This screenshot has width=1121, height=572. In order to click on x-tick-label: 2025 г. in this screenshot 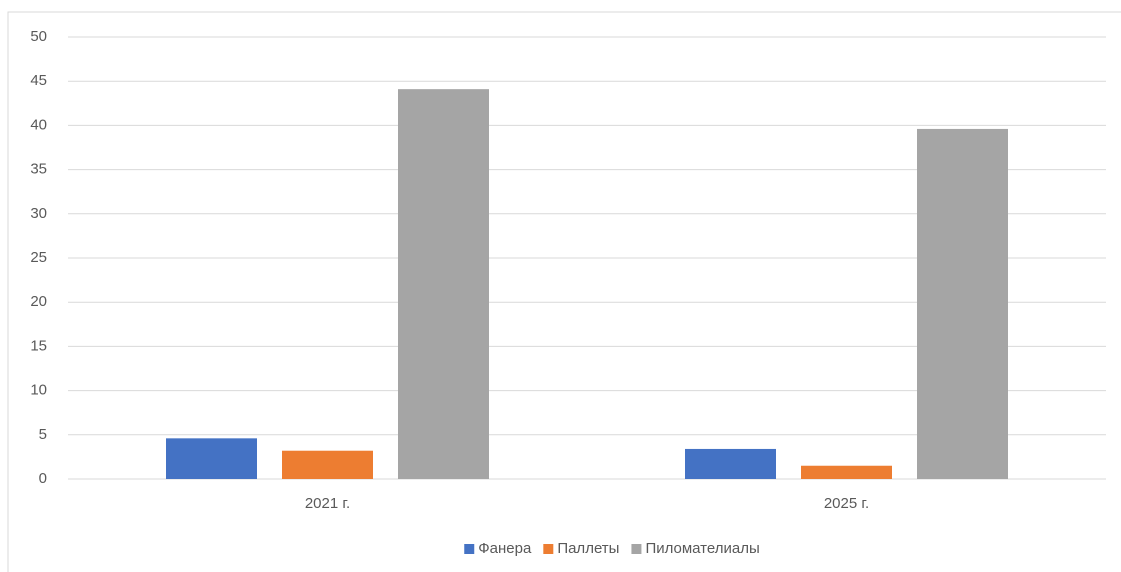, I will do `click(846, 503)`.